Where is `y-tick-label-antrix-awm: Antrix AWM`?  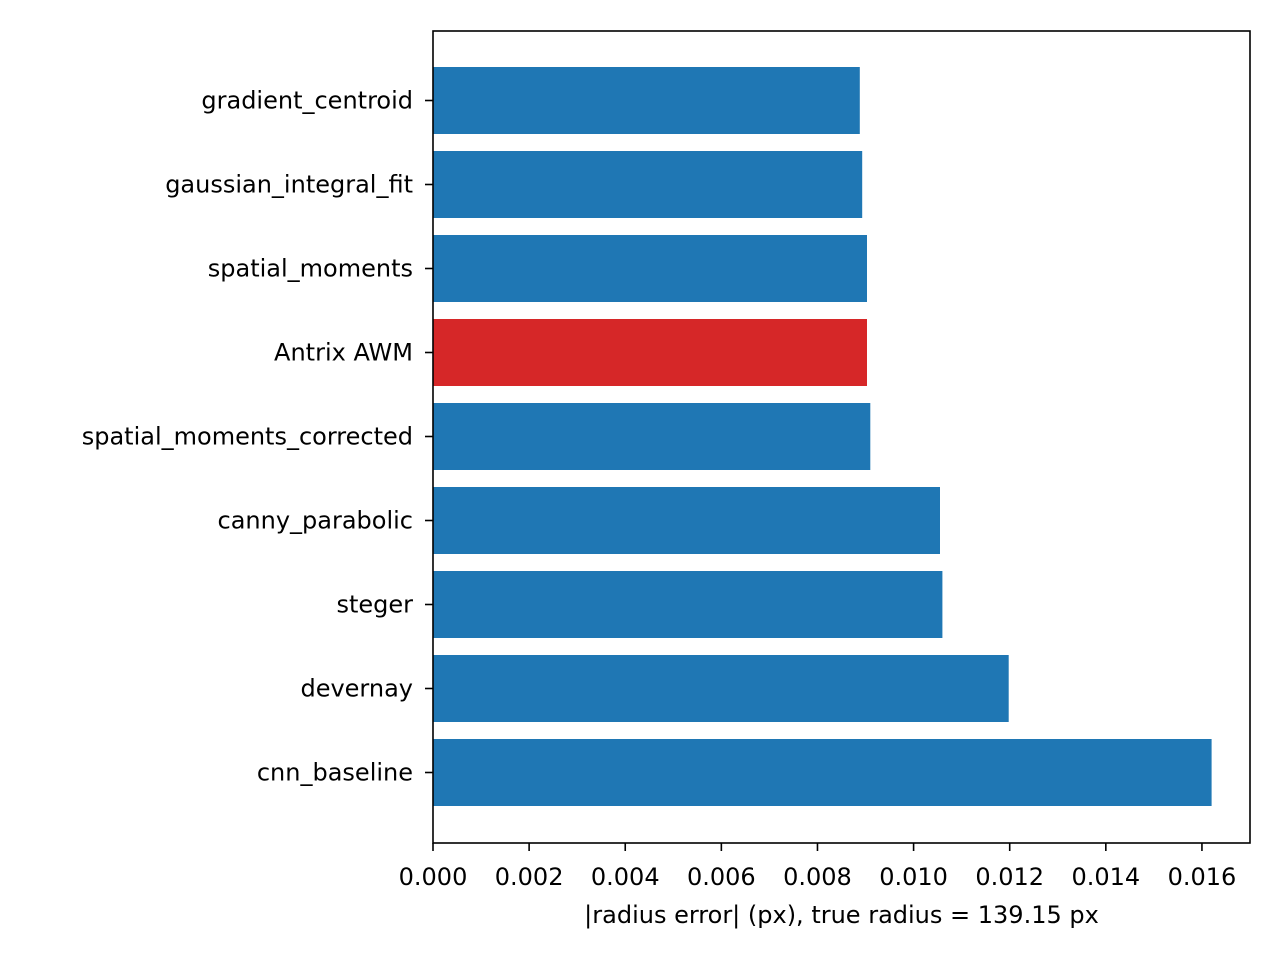 y-tick-label-antrix-awm: Antrix AWM is located at coordinates (343, 353).